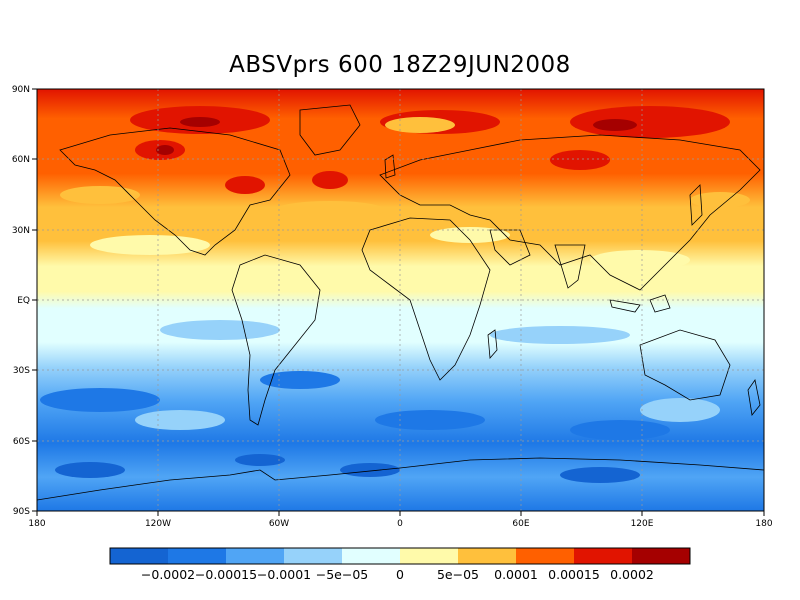 The height and width of the screenshot is (600, 800). What do you see at coordinates (400, 65) in the screenshot?
I see `map-title: ABSVprs 600 18Z29JUN2008` at bounding box center [400, 65].